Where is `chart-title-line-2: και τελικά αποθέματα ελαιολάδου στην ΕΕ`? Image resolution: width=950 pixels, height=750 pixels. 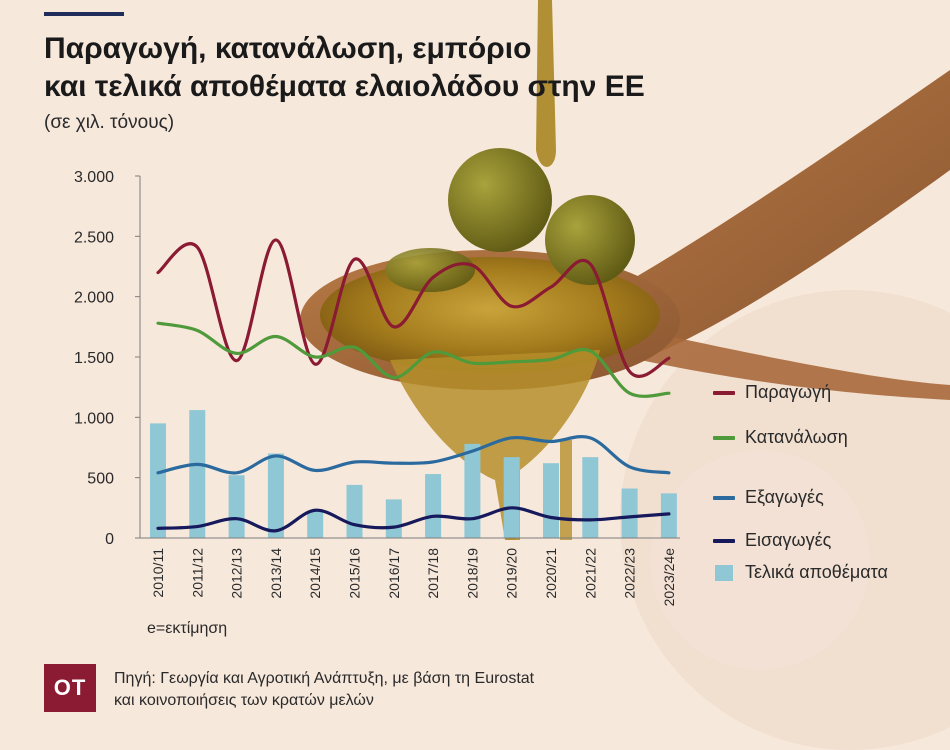 chart-title-line-2: και τελικά αποθέματα ελαιολάδου στην ΕΕ is located at coordinates (344, 86).